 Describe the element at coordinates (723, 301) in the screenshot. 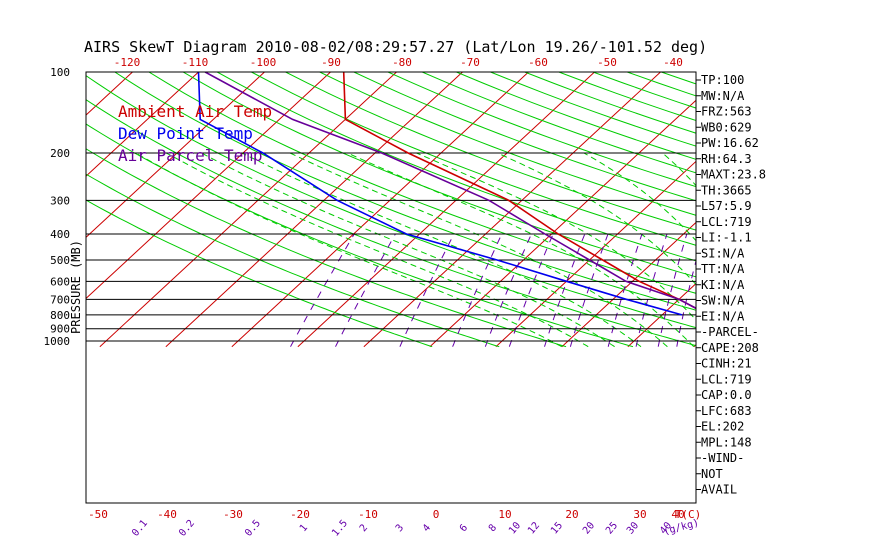

I see `index-label: SW:N/A` at that location.